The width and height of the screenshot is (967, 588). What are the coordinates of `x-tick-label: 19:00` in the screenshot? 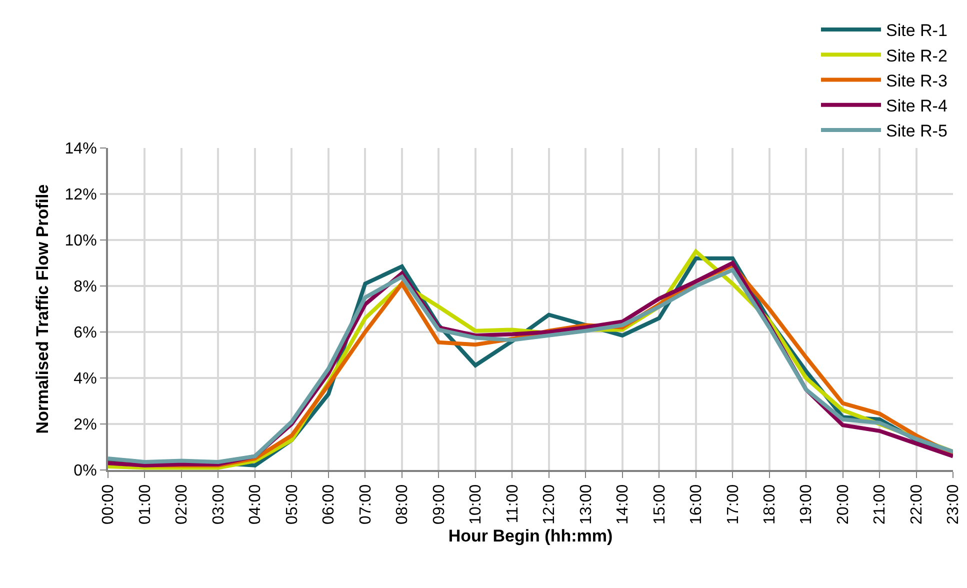 It's located at (807, 504).